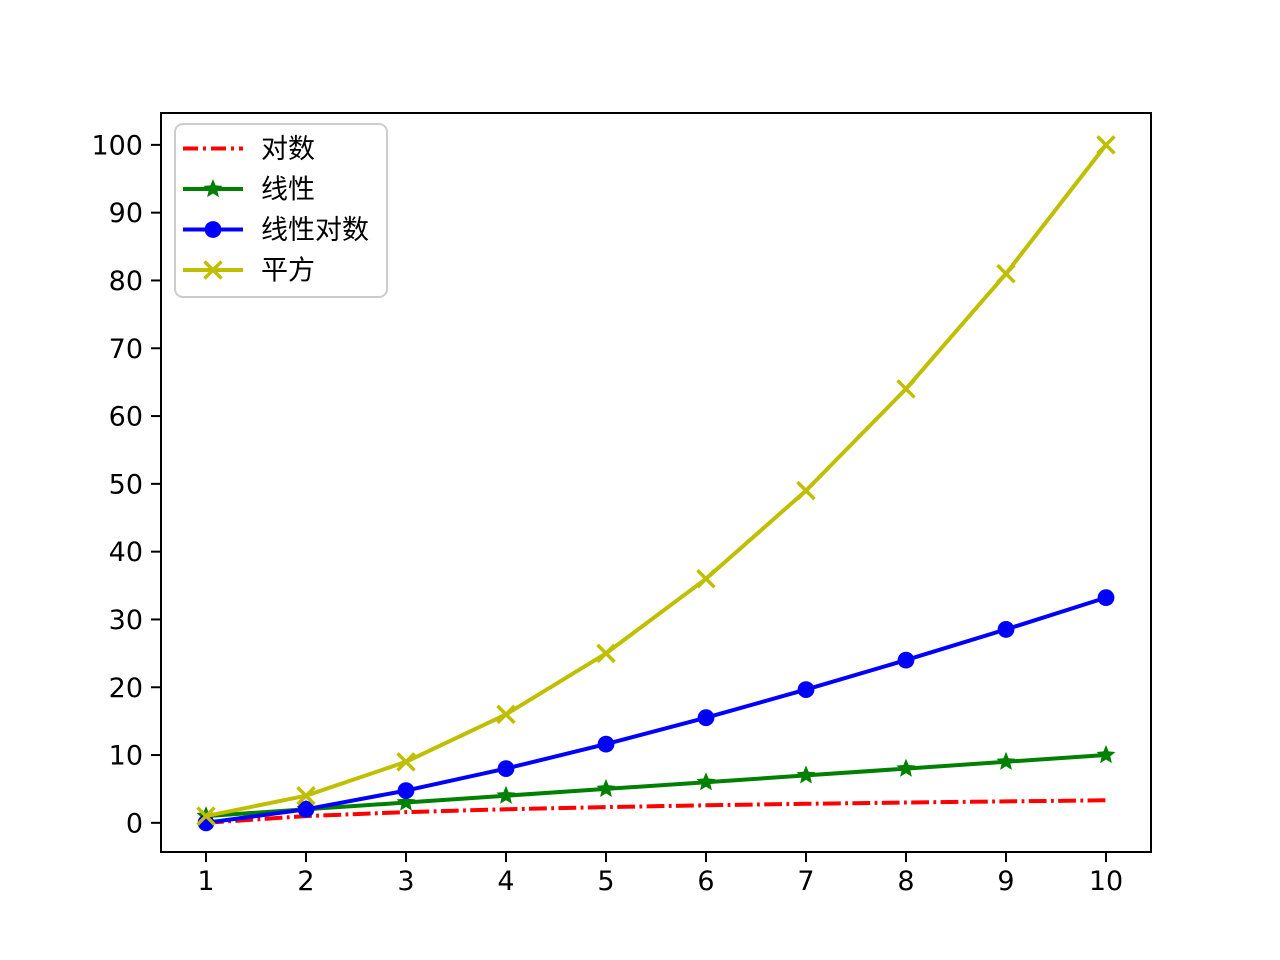 This screenshot has height=960, width=1280. I want to click on y-tick-label: 80, so click(126, 281).